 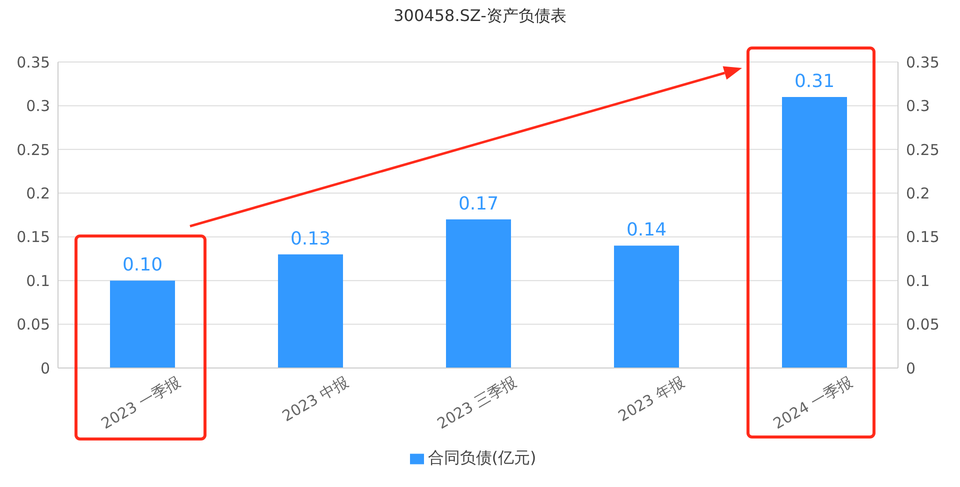 I want to click on y2-tick-label: 0.15, so click(x=923, y=237).